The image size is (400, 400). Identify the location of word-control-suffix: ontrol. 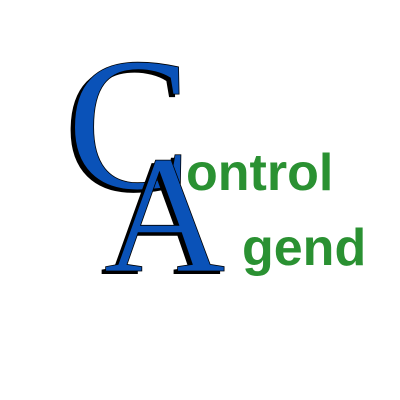
(259, 173).